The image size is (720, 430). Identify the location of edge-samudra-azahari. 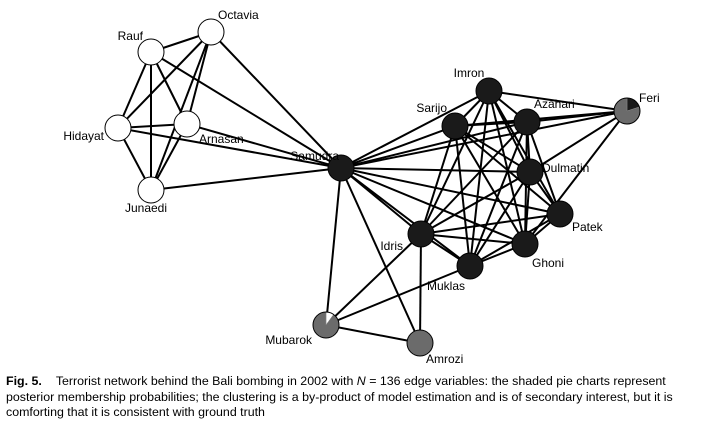
(434, 145).